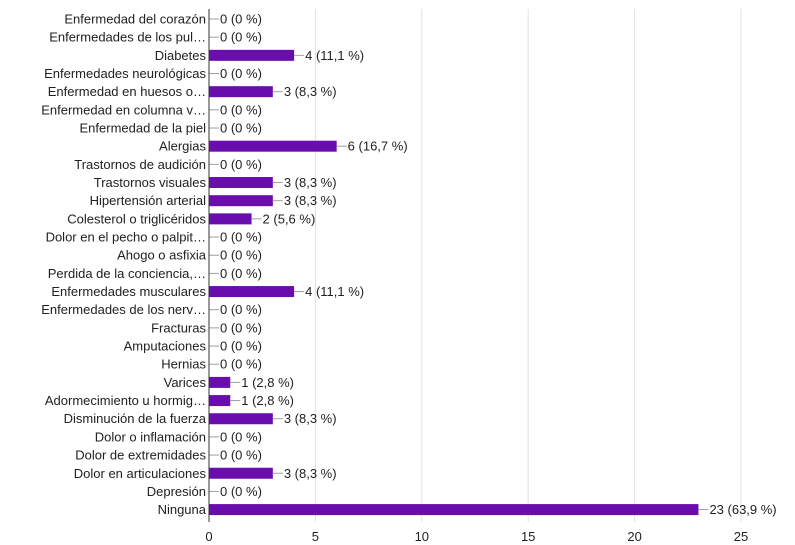 The height and width of the screenshot is (545, 795). What do you see at coordinates (125, 73) in the screenshot?
I see `category-label: Enfermedades neurológicas` at bounding box center [125, 73].